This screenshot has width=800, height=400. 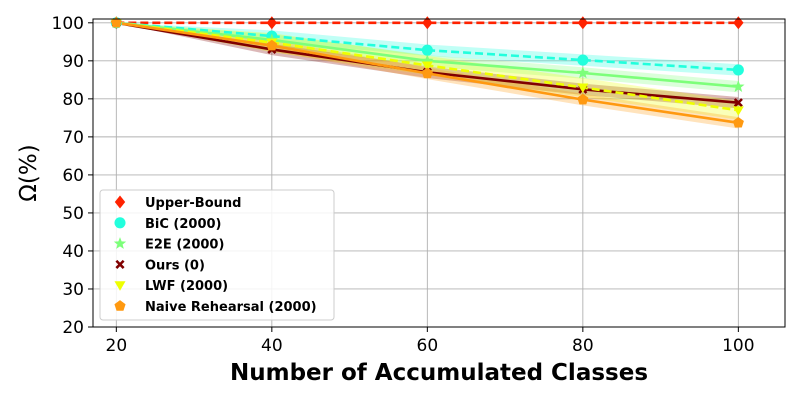 What do you see at coordinates (117, 346) in the screenshot?
I see `x-tick-label: 20` at bounding box center [117, 346].